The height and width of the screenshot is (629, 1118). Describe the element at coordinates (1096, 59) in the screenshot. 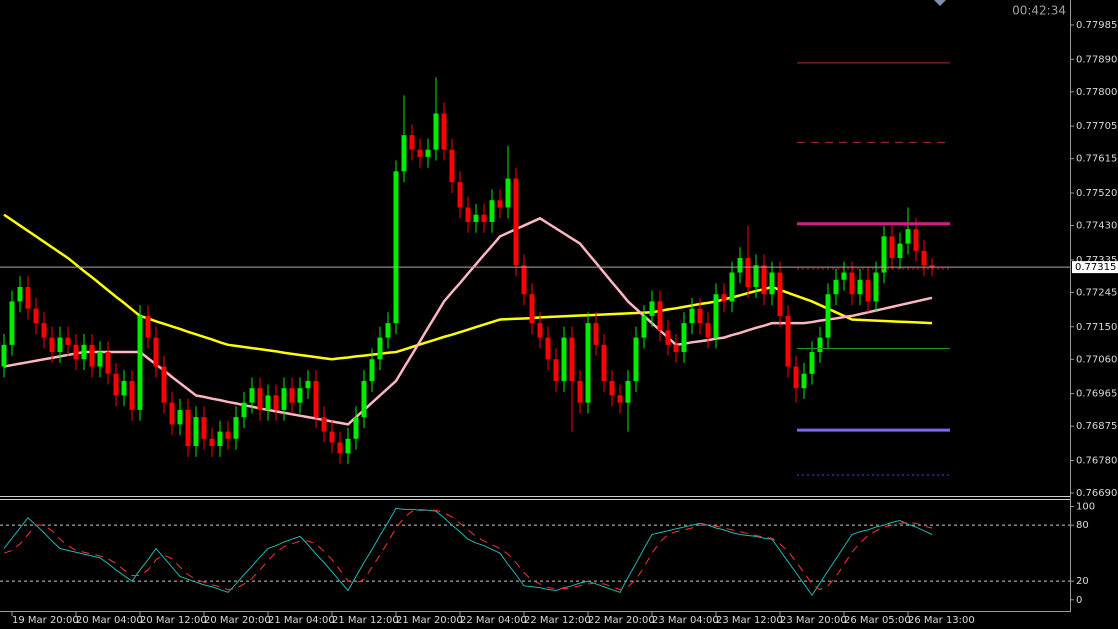

I see `y-tick-label: 0.77890` at that location.